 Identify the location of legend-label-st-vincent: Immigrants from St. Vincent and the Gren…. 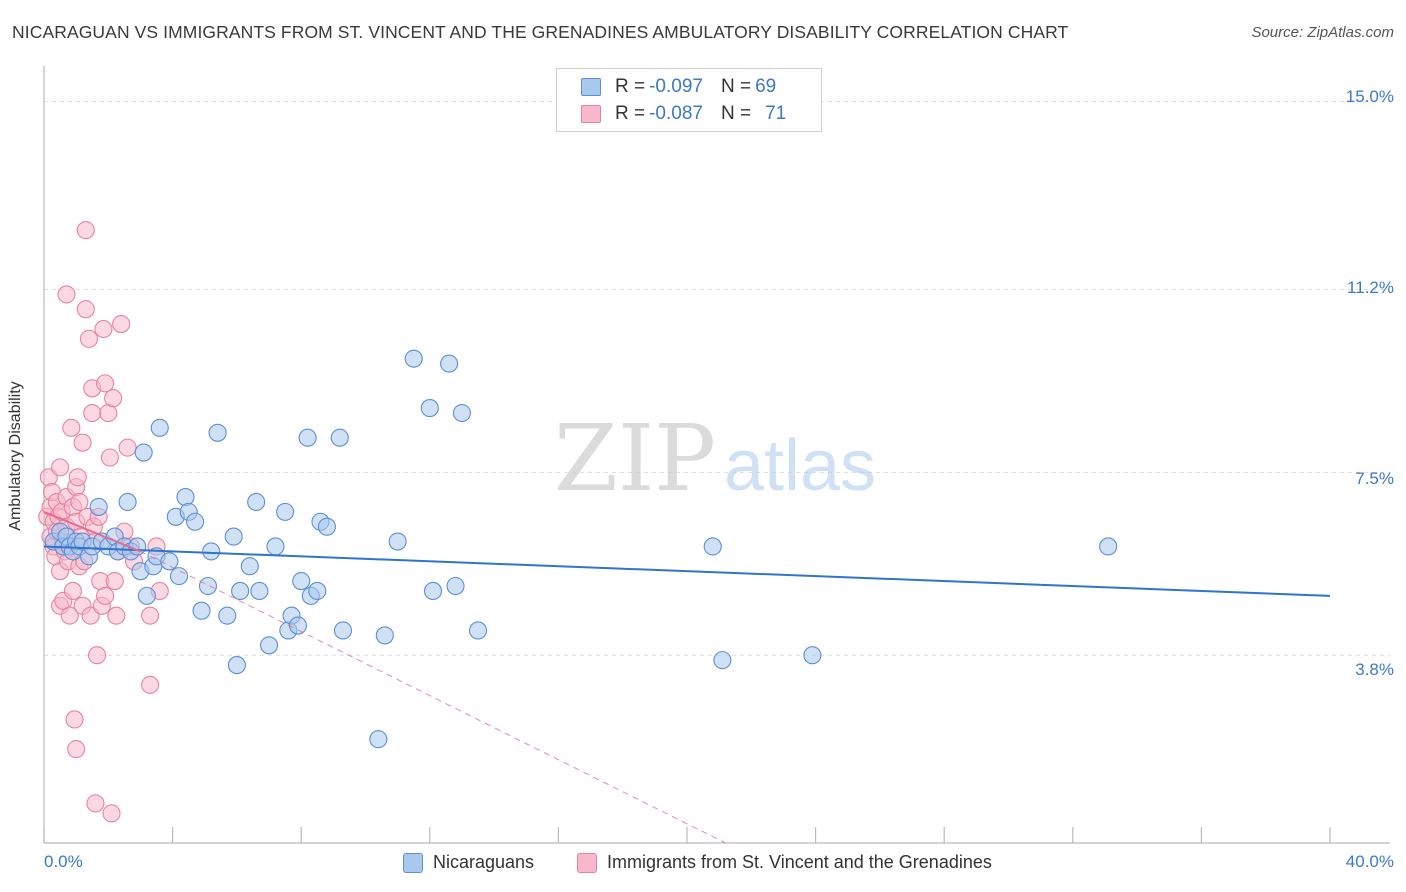
(799, 862).